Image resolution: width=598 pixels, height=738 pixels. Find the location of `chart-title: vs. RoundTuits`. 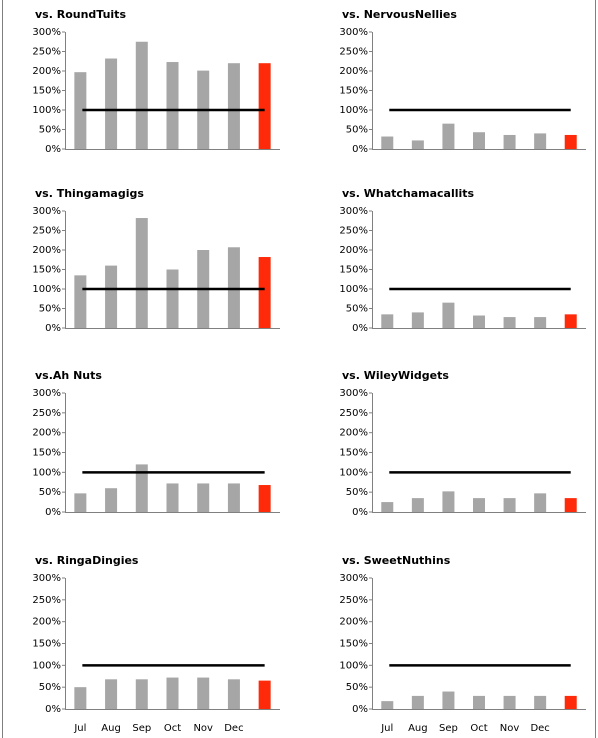

chart-title: vs. RoundTuits is located at coordinates (80, 14).